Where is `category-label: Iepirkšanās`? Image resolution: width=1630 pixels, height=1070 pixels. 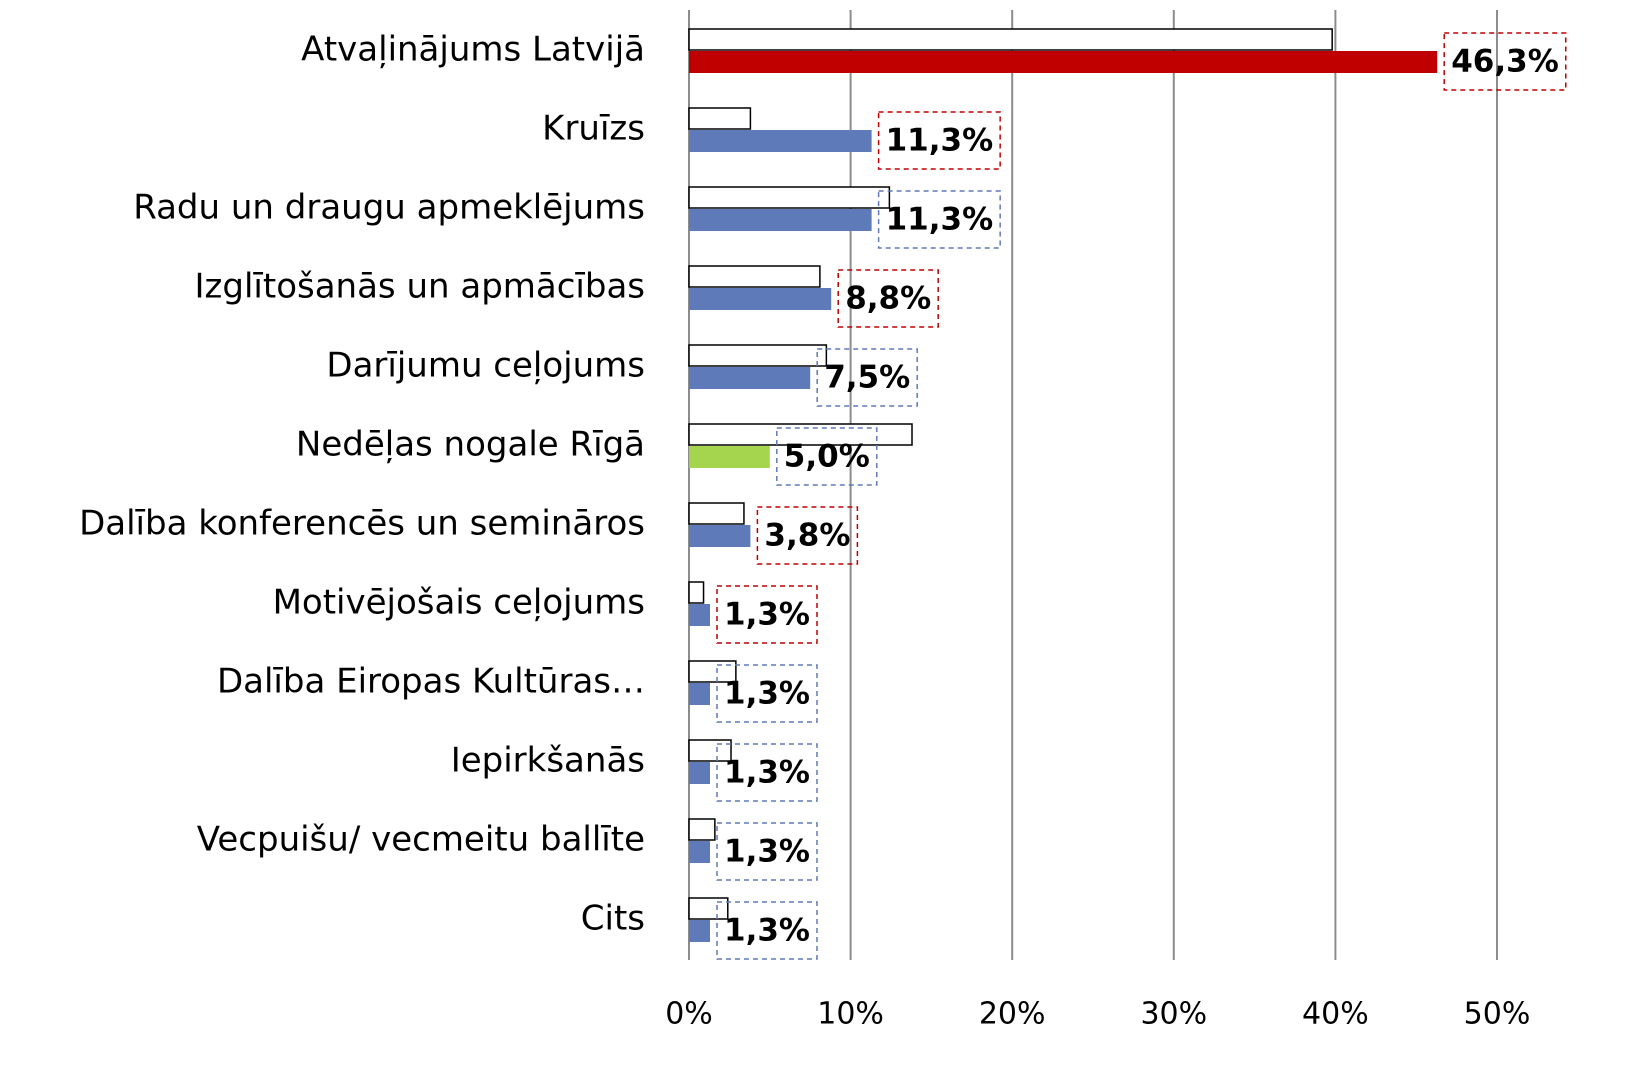
category-label: Iepirkšanās is located at coordinates (548, 761).